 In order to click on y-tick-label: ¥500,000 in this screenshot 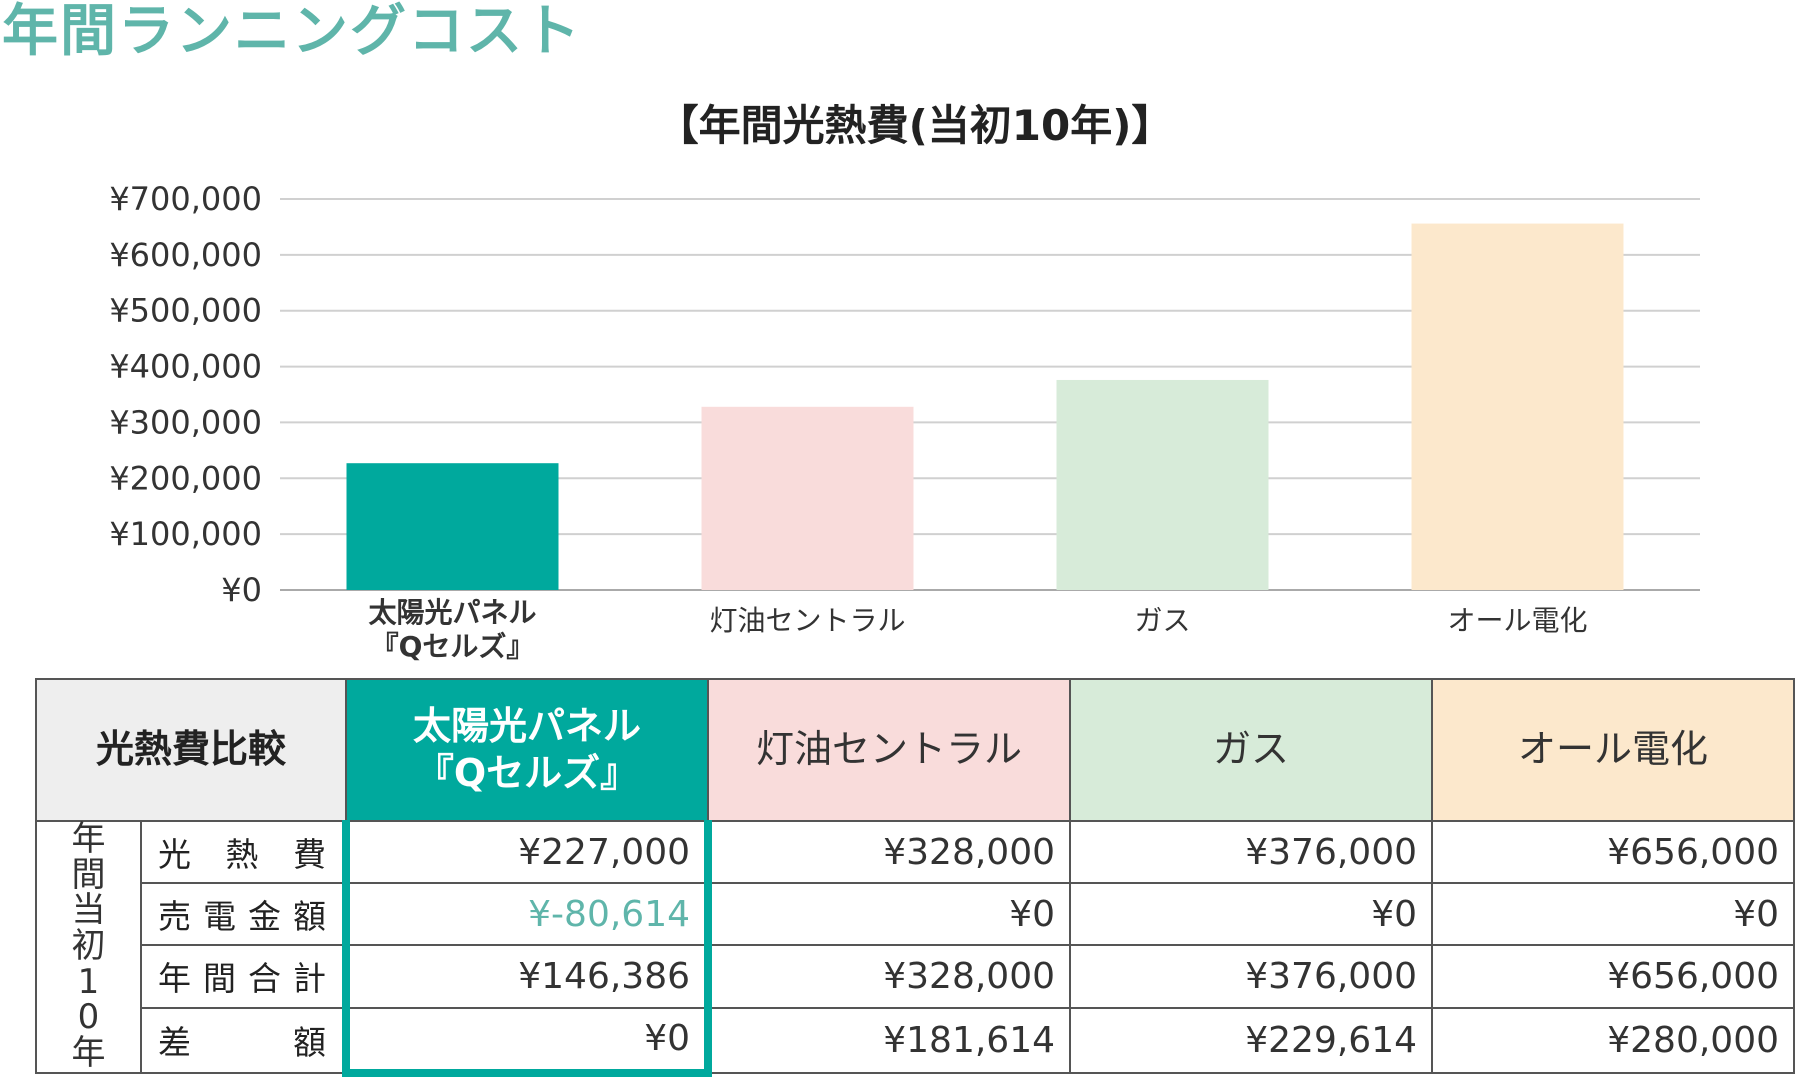, I will do `click(185, 311)`.